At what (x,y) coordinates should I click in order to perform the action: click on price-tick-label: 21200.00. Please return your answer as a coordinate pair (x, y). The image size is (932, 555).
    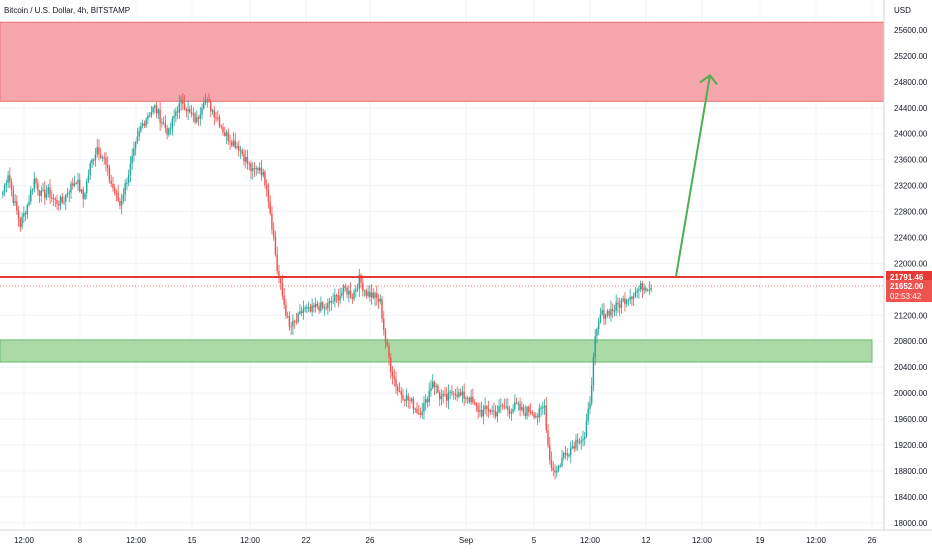
    Looking at the image, I should click on (911, 315).